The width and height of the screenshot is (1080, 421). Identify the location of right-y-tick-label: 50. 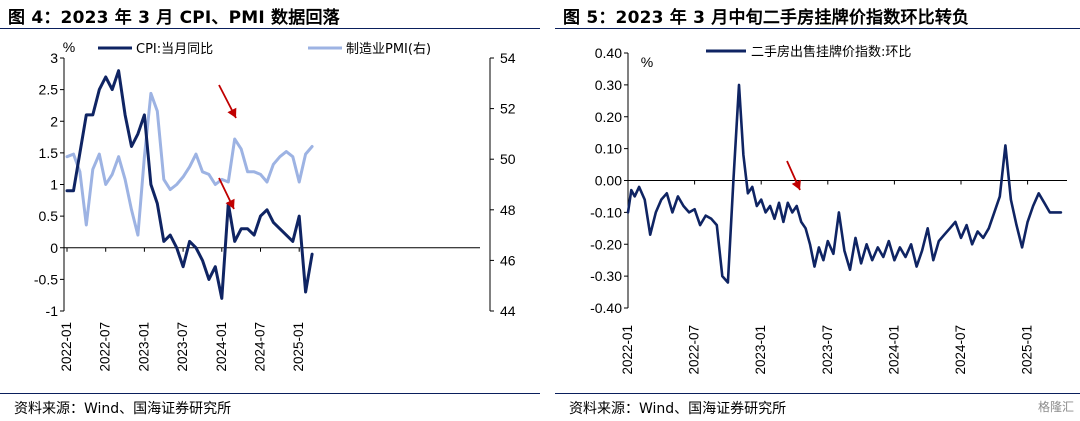
(508, 159).